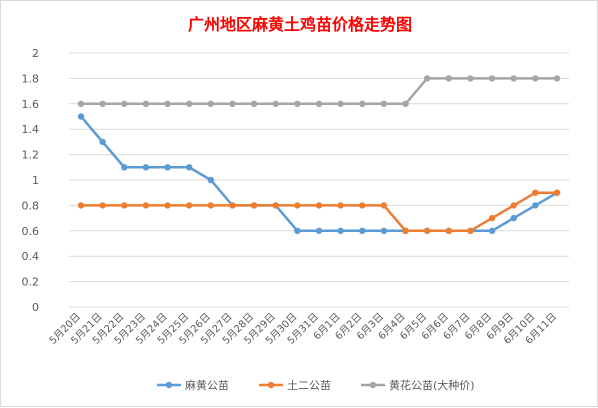 The height and width of the screenshot is (408, 598). What do you see at coordinates (31, 256) in the screenshot?
I see `y-tick-label: 0.4` at bounding box center [31, 256].